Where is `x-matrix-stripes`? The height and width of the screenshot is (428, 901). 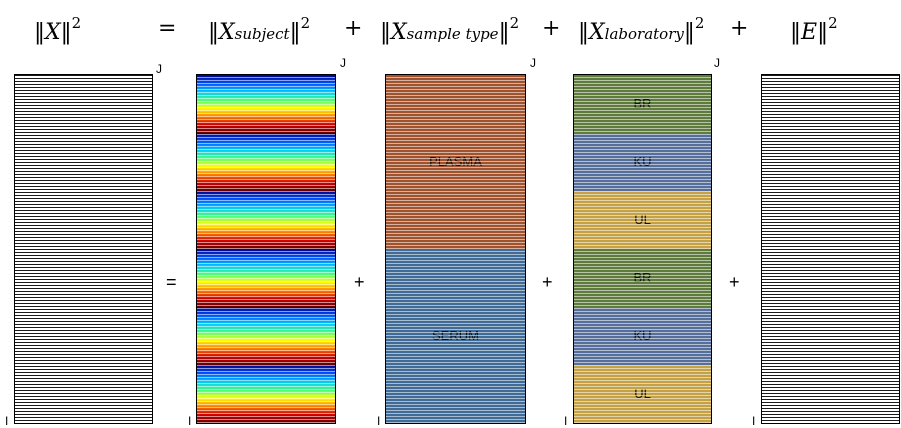 x-matrix-stripes is located at coordinates (83, 249).